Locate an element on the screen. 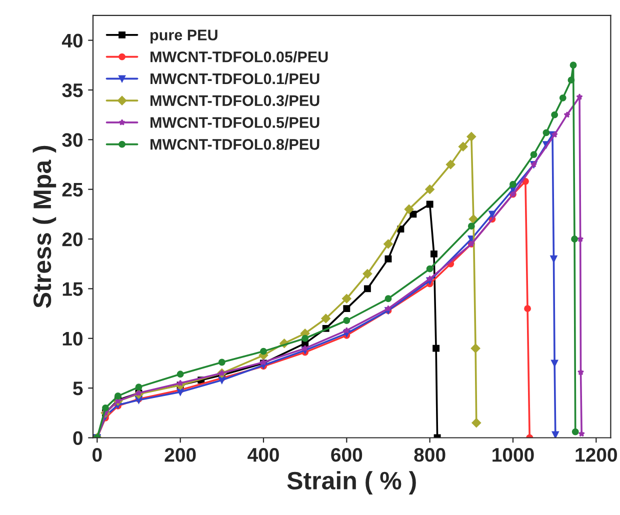 The width and height of the screenshot is (620, 515). y-tick-label: 30 is located at coordinates (72, 140).